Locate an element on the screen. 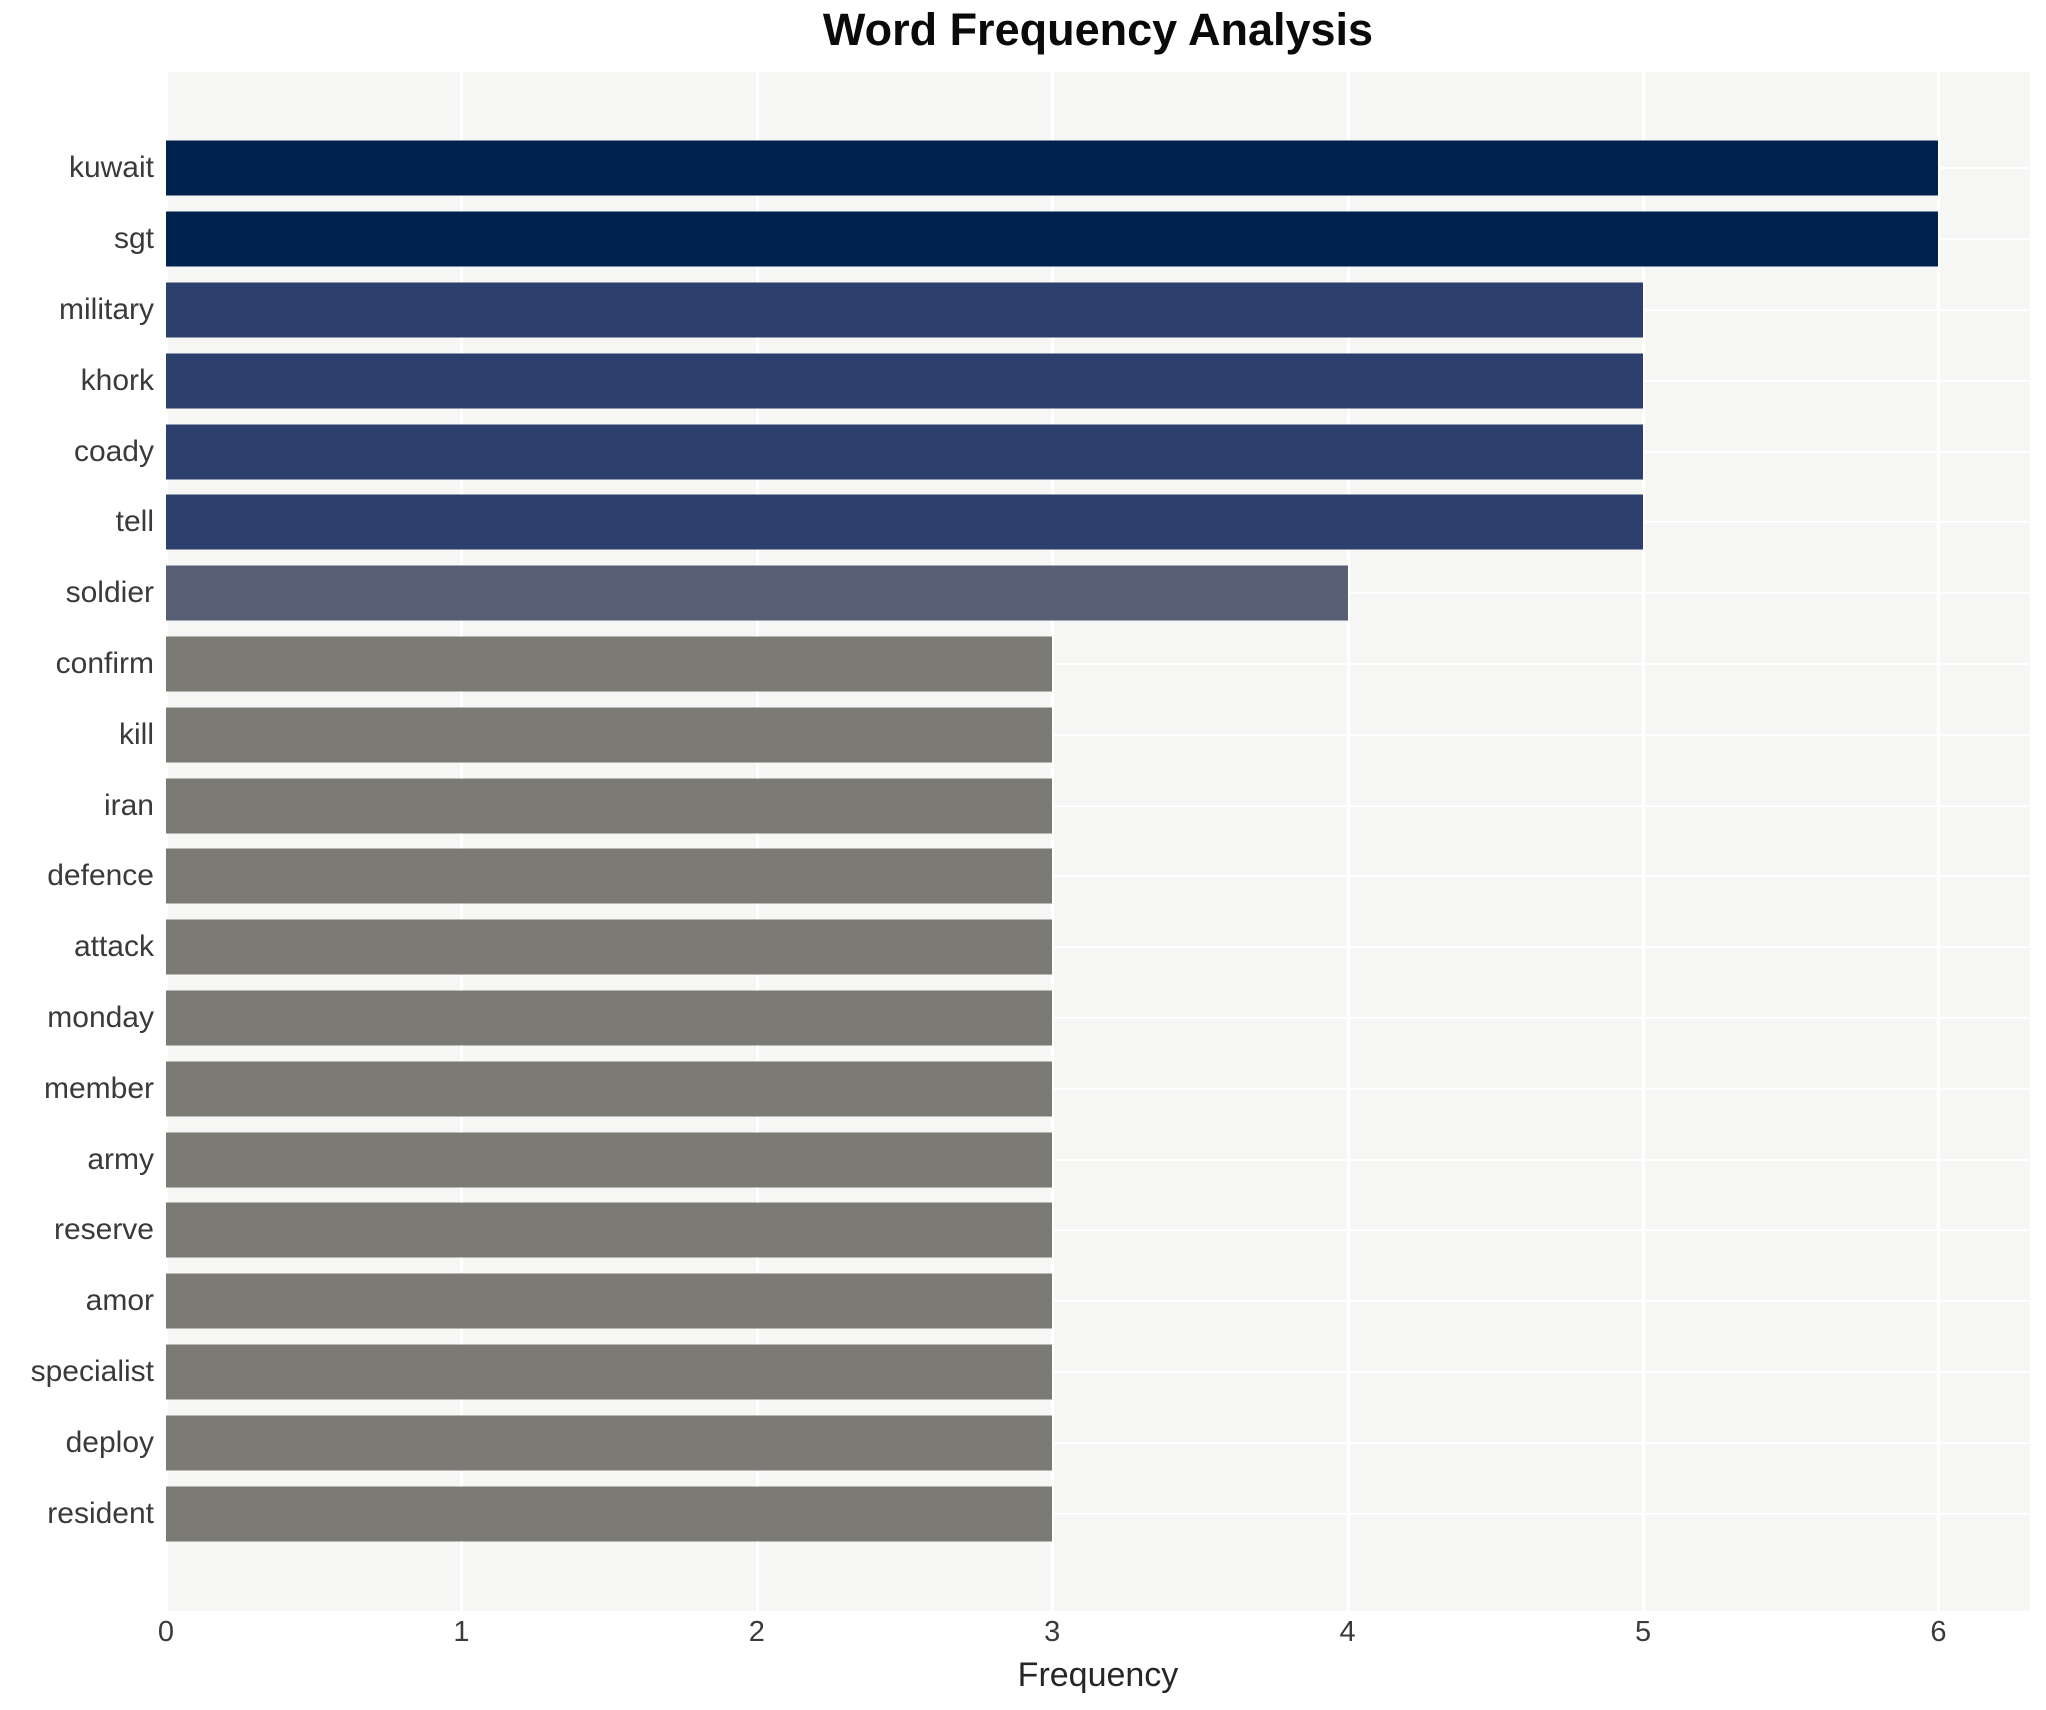  bar-row: soldier is located at coordinates (1048, 593).